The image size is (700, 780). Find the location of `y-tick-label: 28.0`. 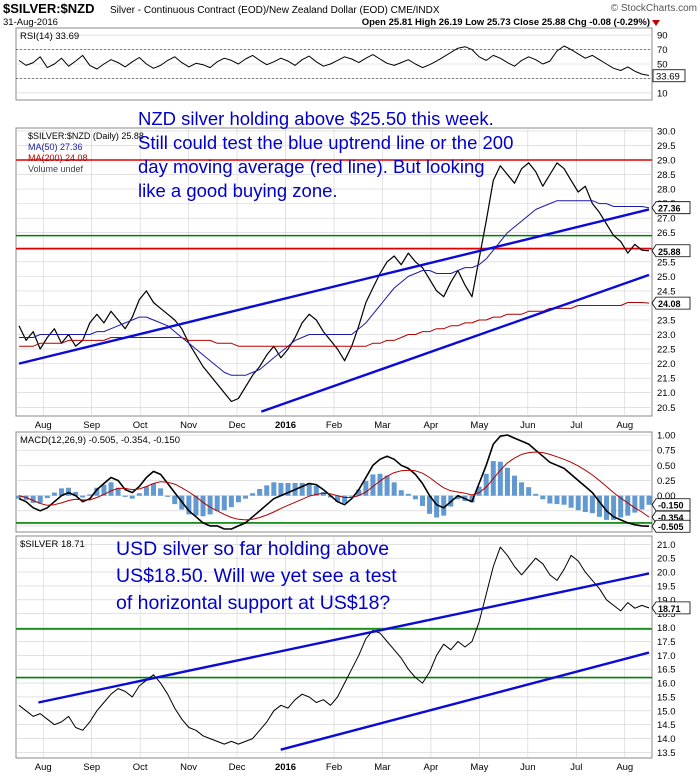

y-tick-label: 28.0 is located at coordinates (666, 190).